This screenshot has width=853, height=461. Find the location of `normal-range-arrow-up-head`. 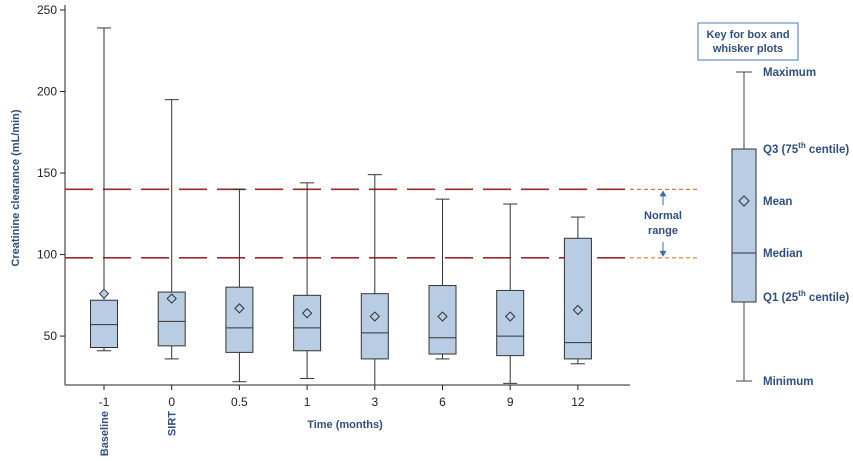

normal-range-arrow-up-head is located at coordinates (663, 193).